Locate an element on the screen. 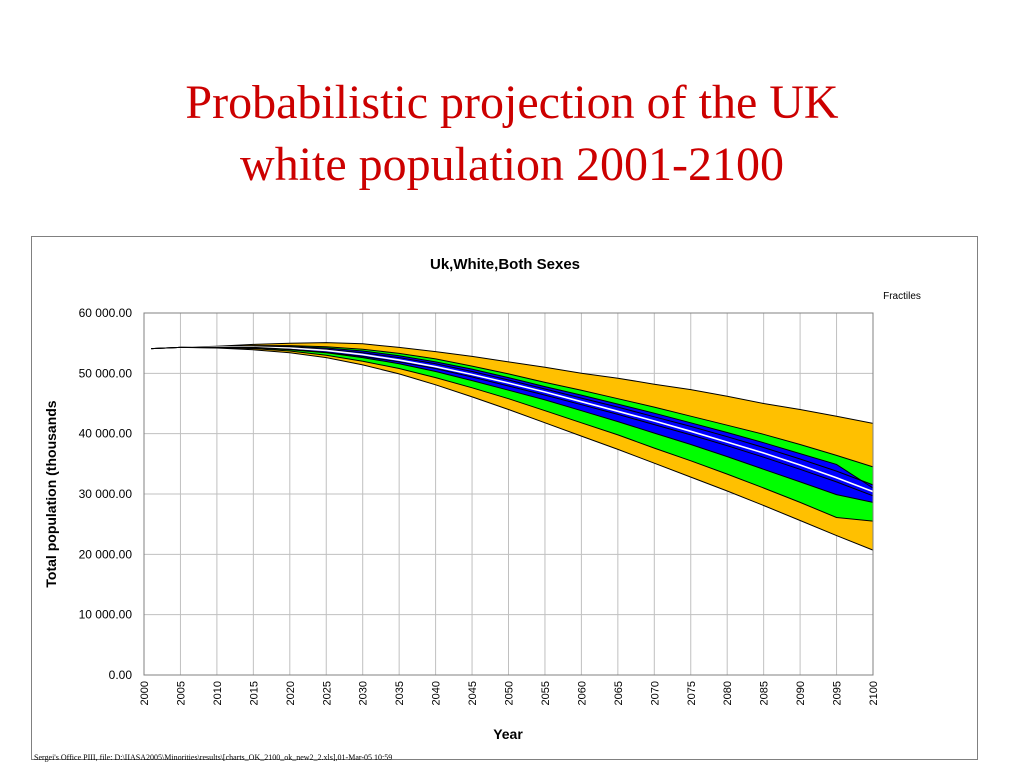 The width and height of the screenshot is (1024, 768). x-tick-label: 2055 is located at coordinates (546, 693).